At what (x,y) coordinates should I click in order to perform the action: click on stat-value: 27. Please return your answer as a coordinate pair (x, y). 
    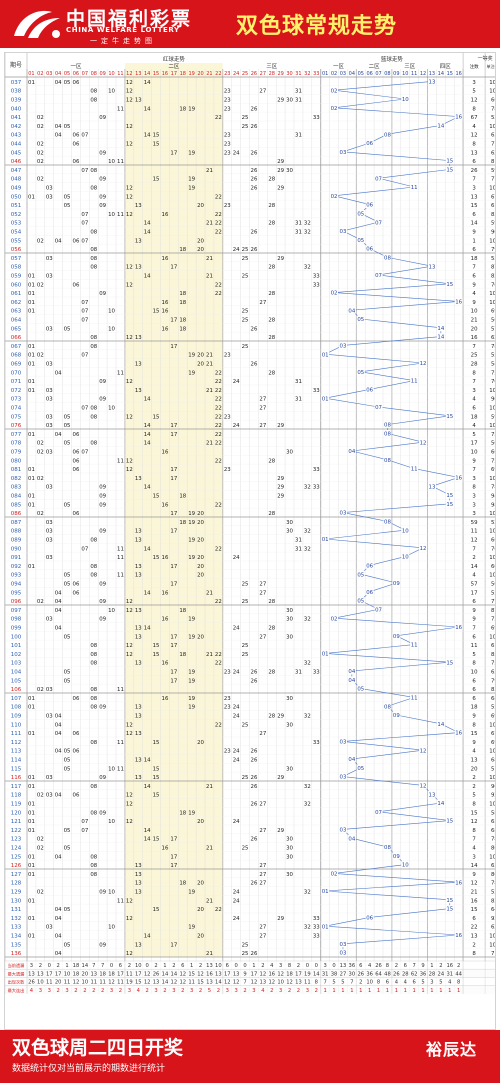
    Looking at the image, I should click on (343, 974).